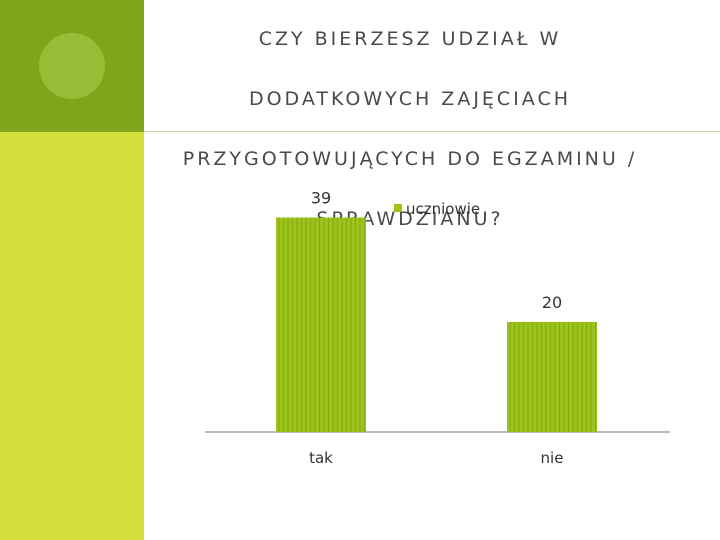 This screenshot has width=720, height=540. Describe the element at coordinates (321, 198) in the screenshot. I see `data-label-tak: 39` at that location.